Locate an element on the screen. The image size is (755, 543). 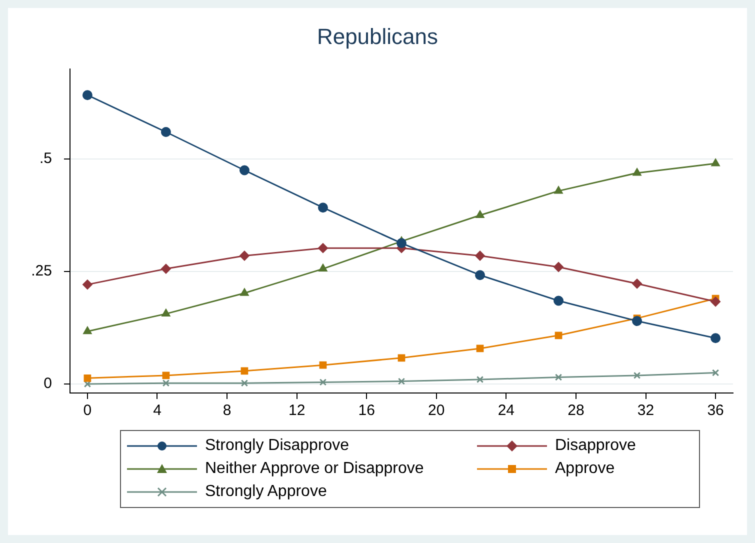
x-tick-label: 20 is located at coordinates (436, 411).